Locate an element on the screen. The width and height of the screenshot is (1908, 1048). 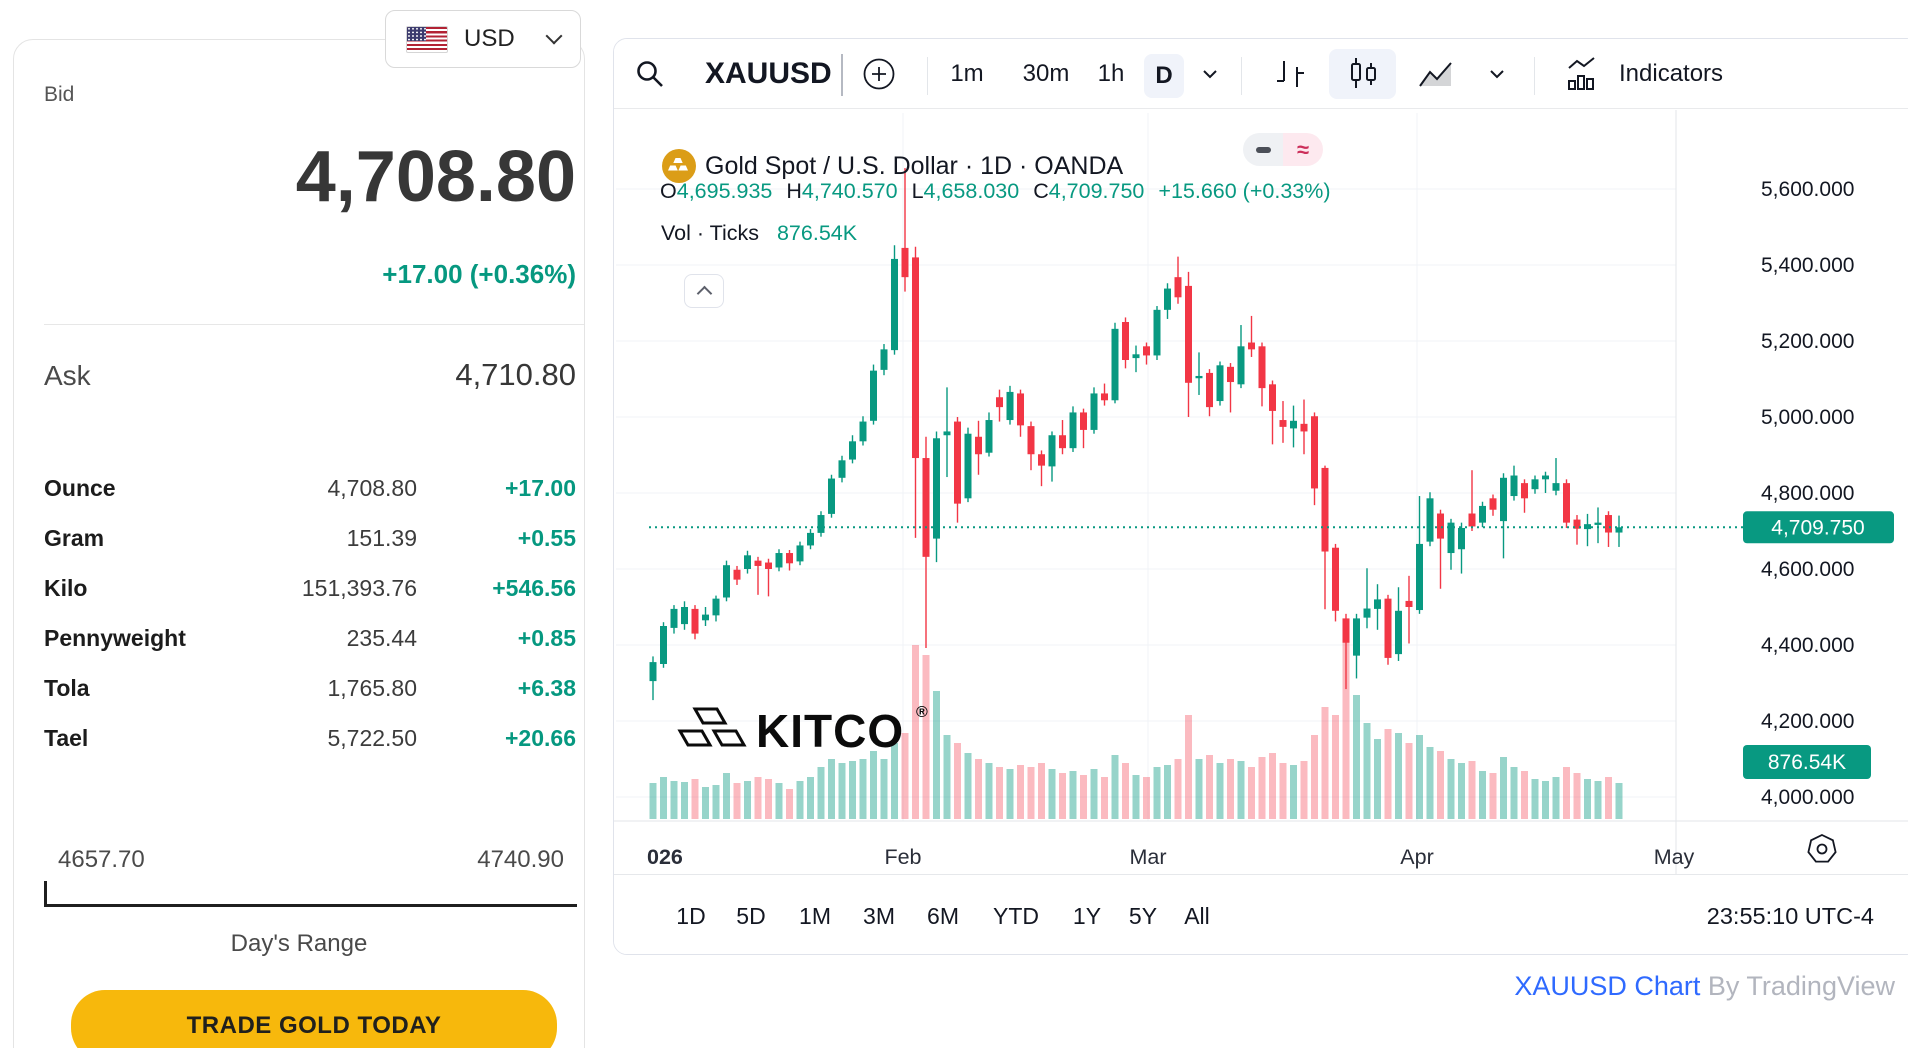
style-menu-chevron-icon is located at coordinates (1497, 74).